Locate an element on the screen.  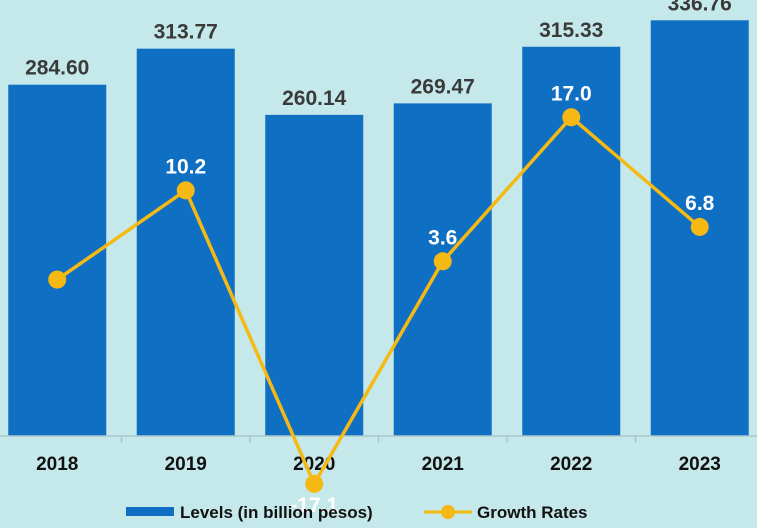
bar-2019 is located at coordinates (185, 242).